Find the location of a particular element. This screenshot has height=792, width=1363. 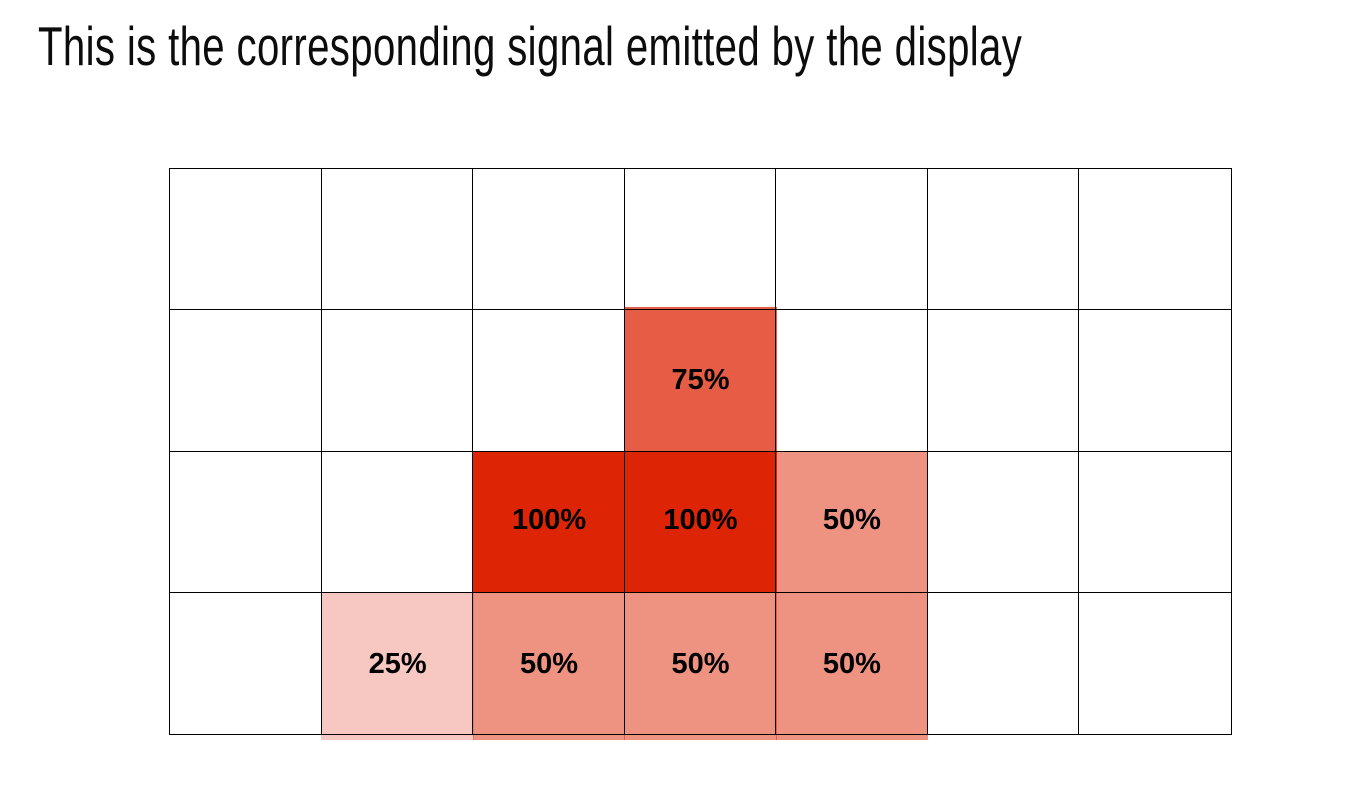

signal-cell-label: 75% is located at coordinates (700, 379).